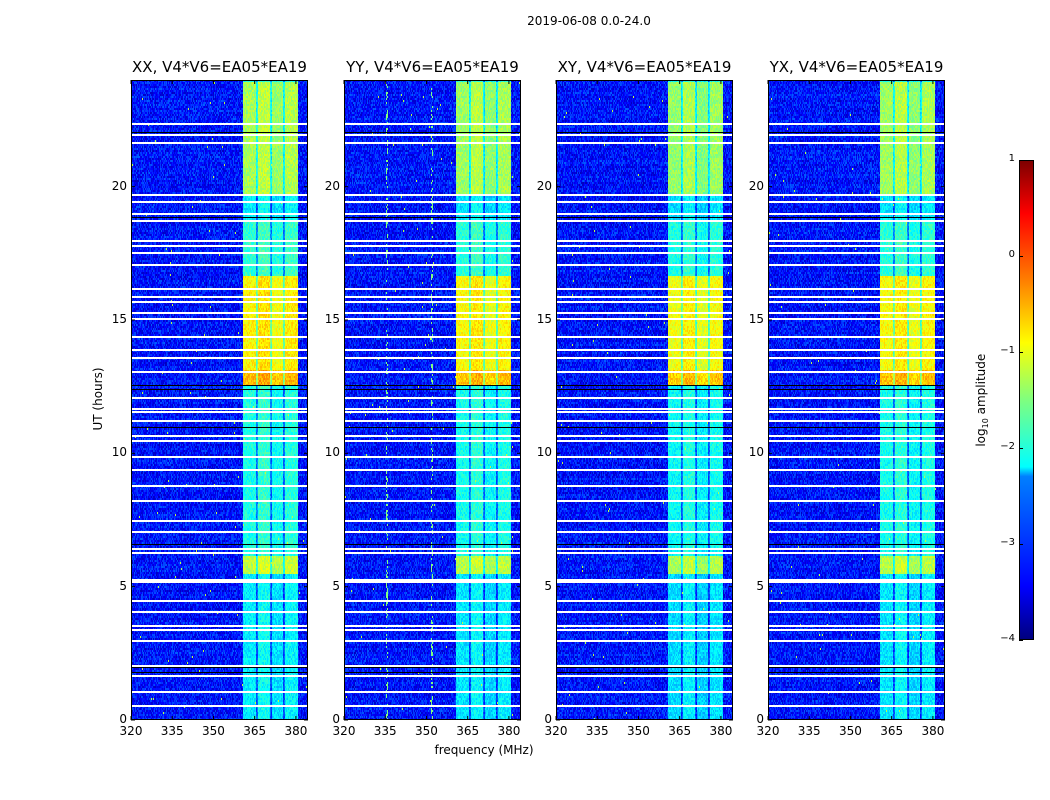  I want to click on figure-title: 2019-06-08 0.0-24.0, so click(589, 21).